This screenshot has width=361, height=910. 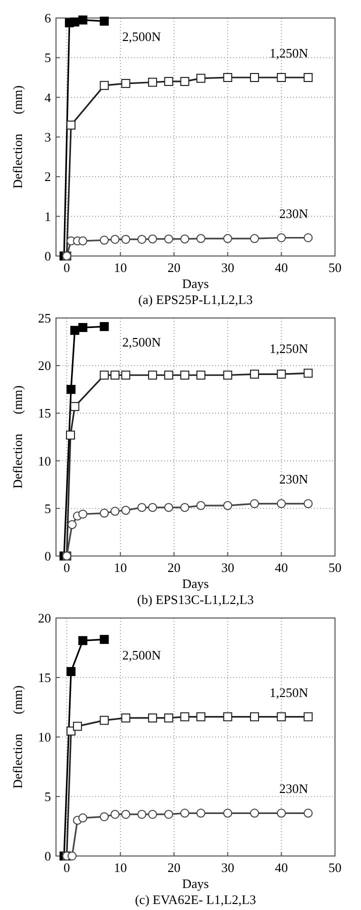 What do you see at coordinates (44, 366) in the screenshot?
I see `y-tick-label: 20` at bounding box center [44, 366].